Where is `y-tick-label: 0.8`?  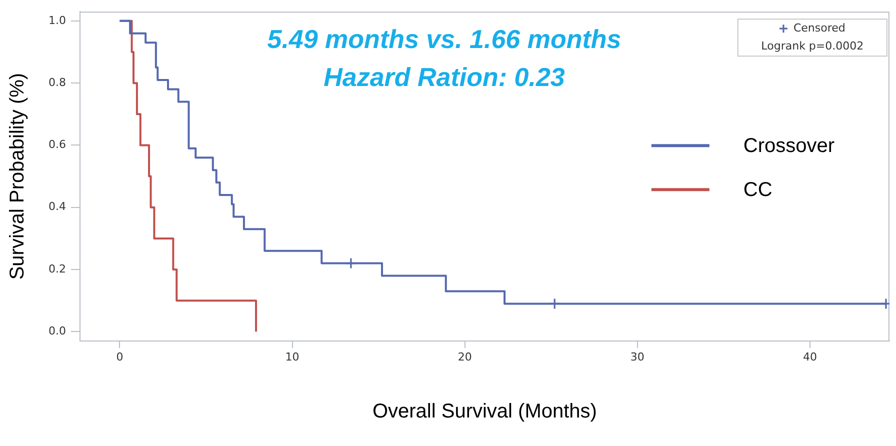 y-tick-label: 0.8 is located at coordinates (57, 82).